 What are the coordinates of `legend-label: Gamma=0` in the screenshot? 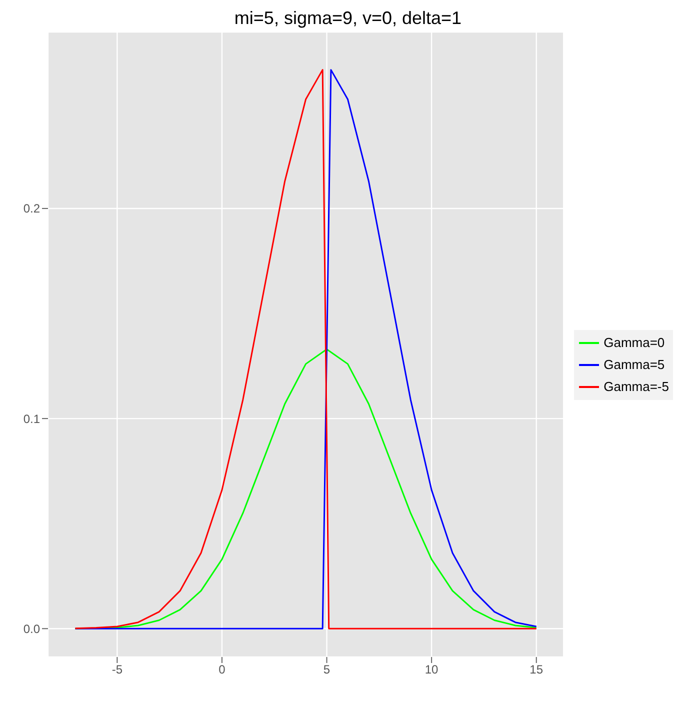 It's located at (634, 342).